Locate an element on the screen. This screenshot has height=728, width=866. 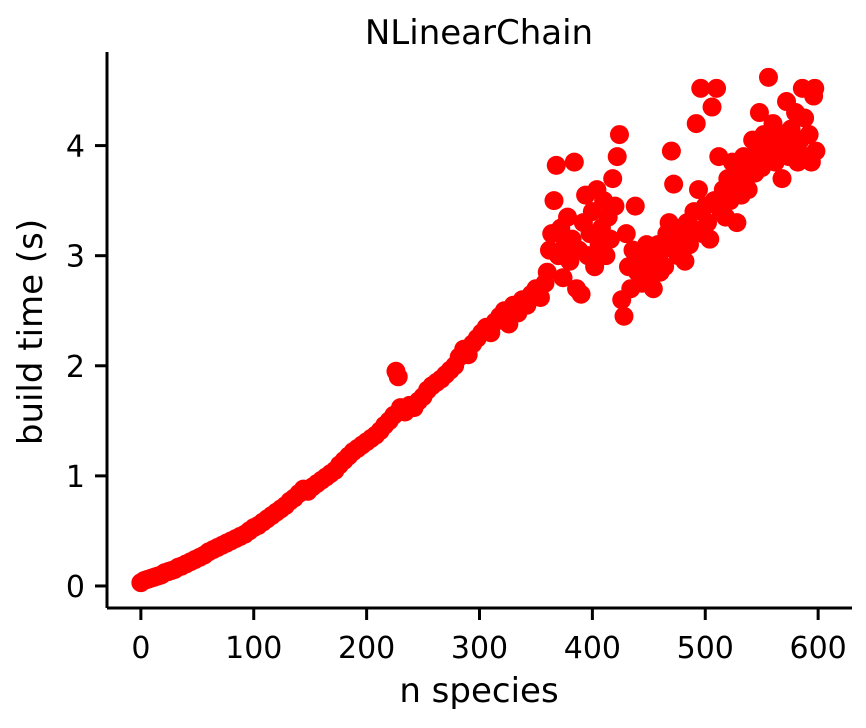
y-axis-label: build time (s) is located at coordinates (31, 332).